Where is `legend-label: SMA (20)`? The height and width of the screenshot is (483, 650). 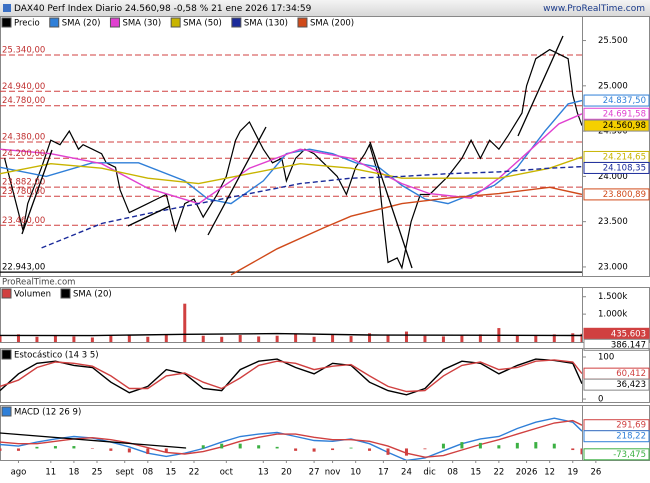 legend-label: SMA (20) is located at coordinates (81, 24).